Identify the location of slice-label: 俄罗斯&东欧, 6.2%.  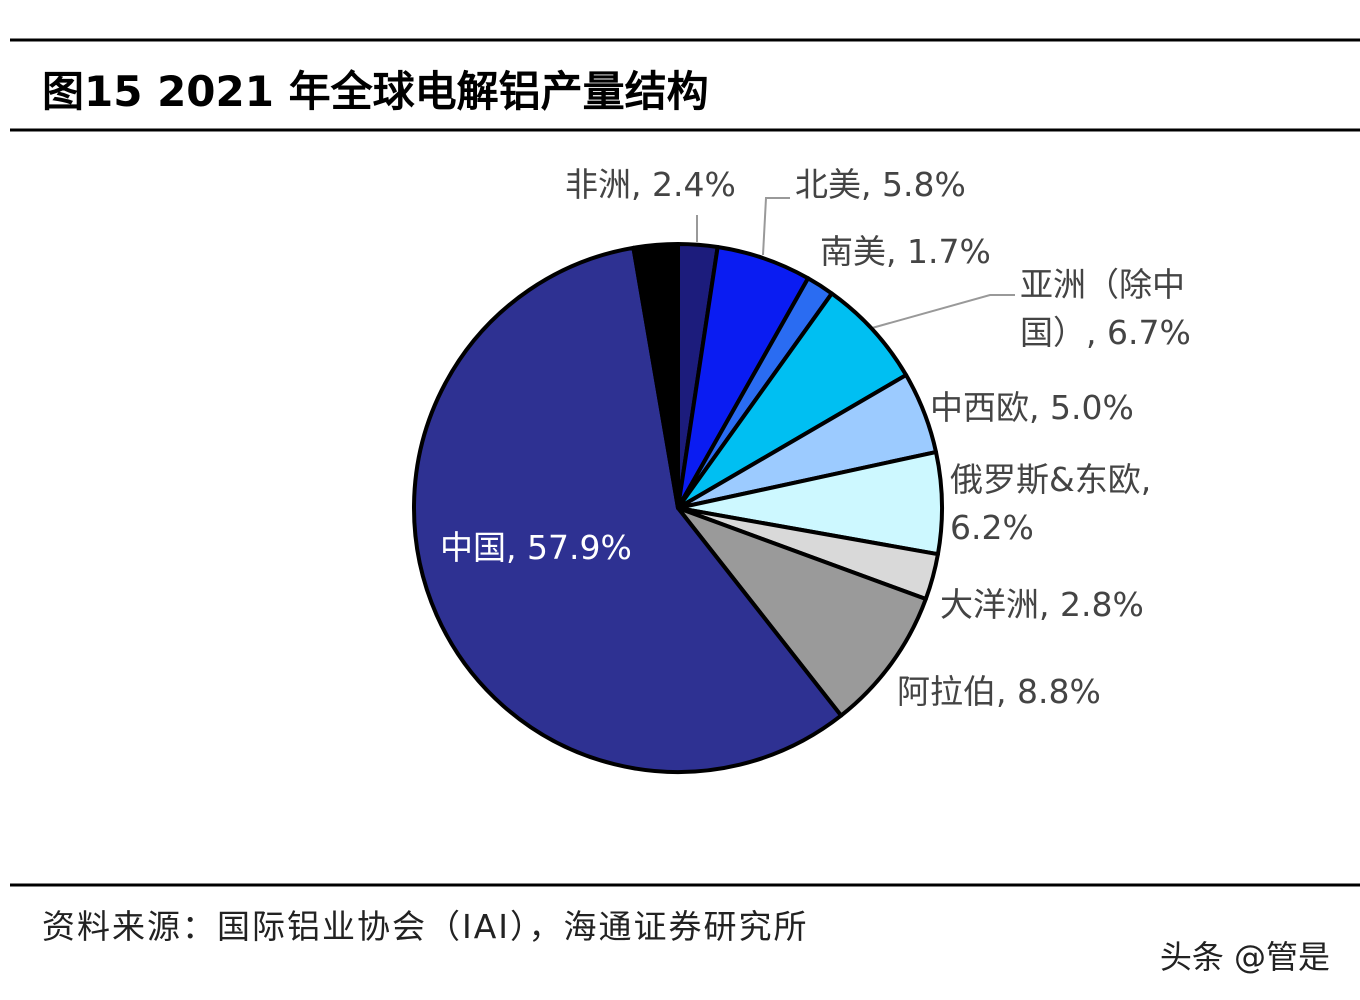
(1051, 503).